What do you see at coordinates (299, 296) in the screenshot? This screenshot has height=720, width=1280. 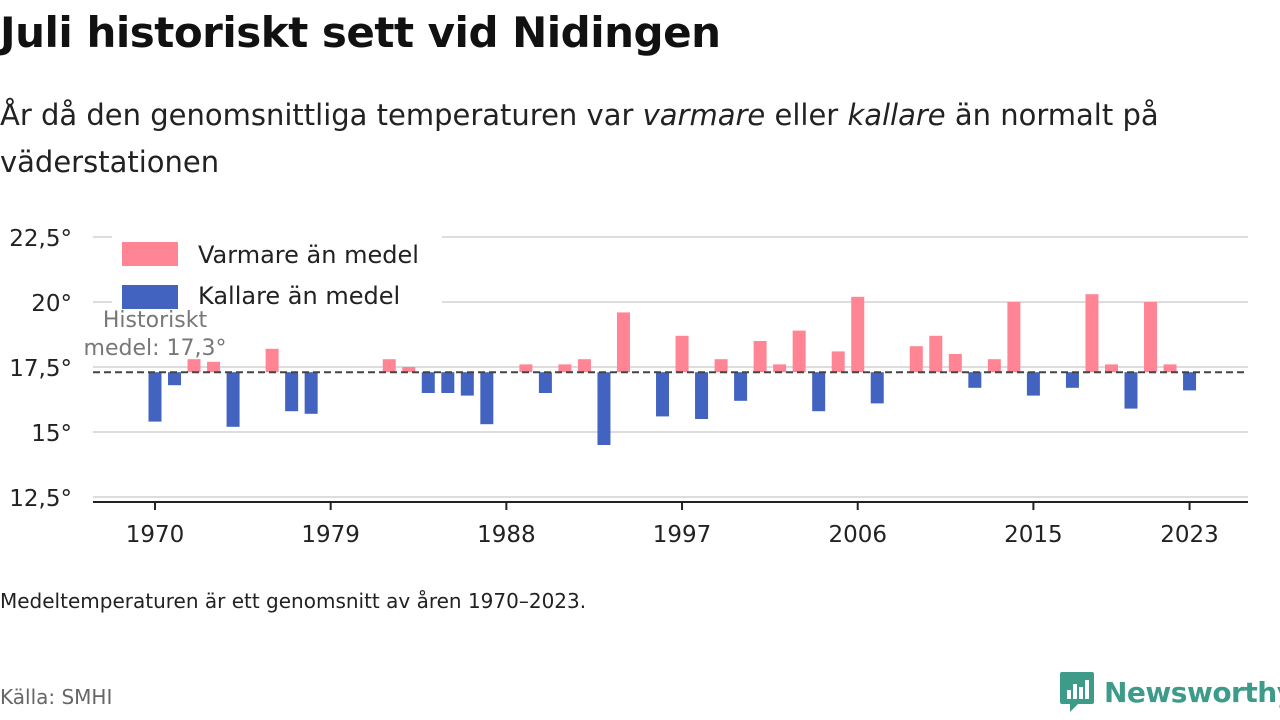 I see `legend-cold-label: Kallare än medel` at bounding box center [299, 296].